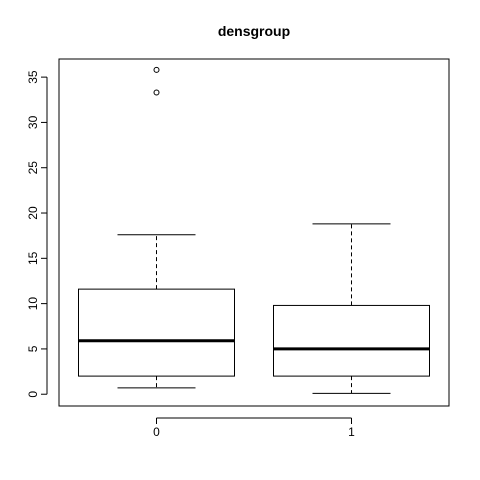 Image resolution: width=480 pixels, height=480 pixels. I want to click on y-tick-label: 20, so click(33, 213).